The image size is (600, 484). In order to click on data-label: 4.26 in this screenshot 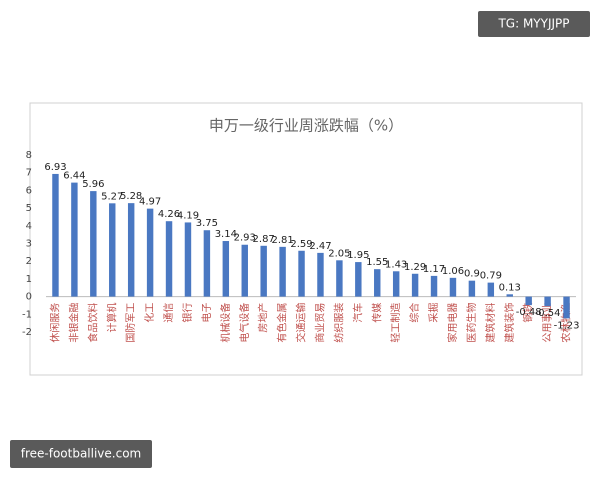, I will do `click(169, 214)`.